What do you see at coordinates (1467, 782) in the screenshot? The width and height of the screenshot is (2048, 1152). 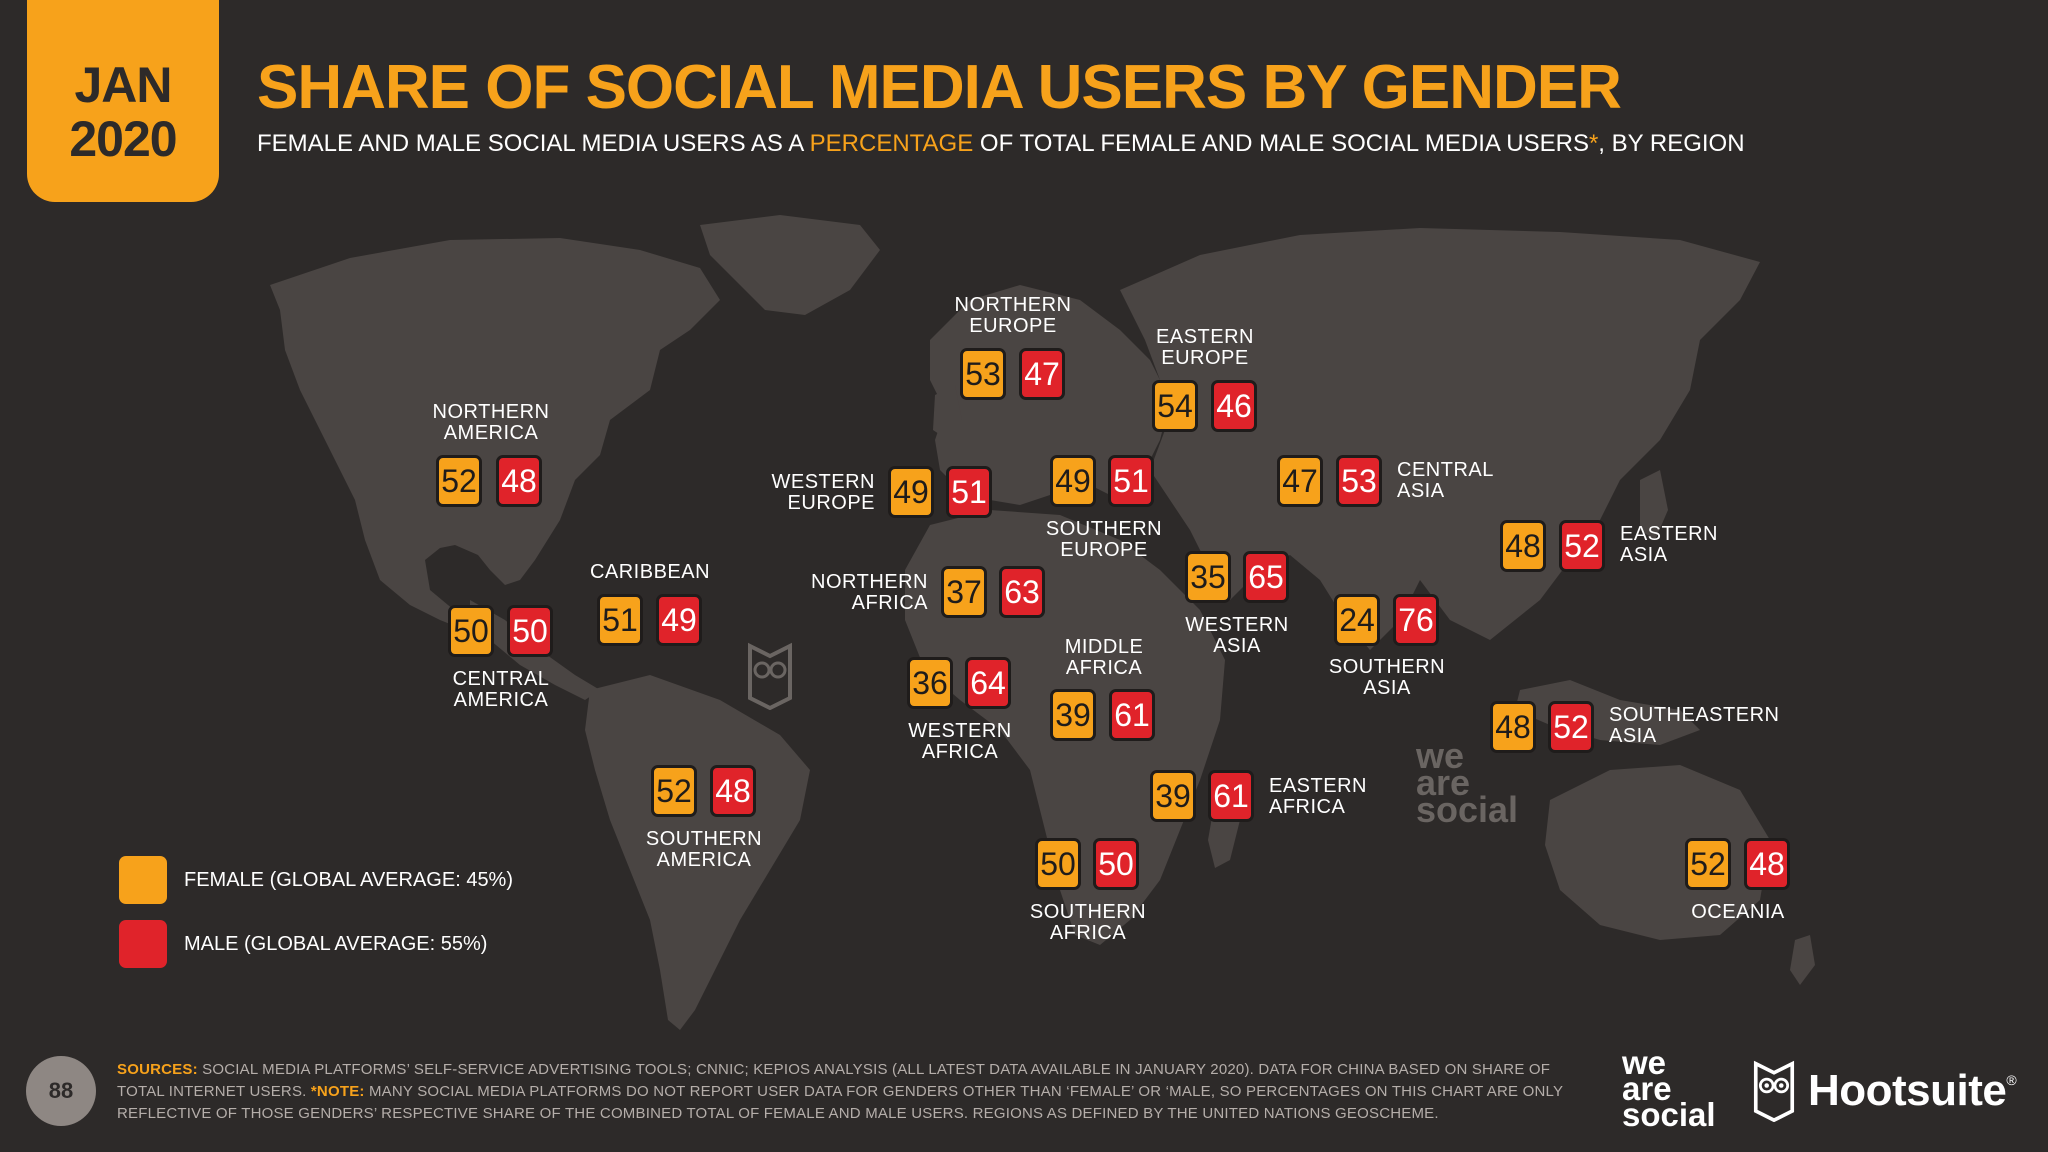 I see `we-are-social-watermark: we are social` at bounding box center [1467, 782].